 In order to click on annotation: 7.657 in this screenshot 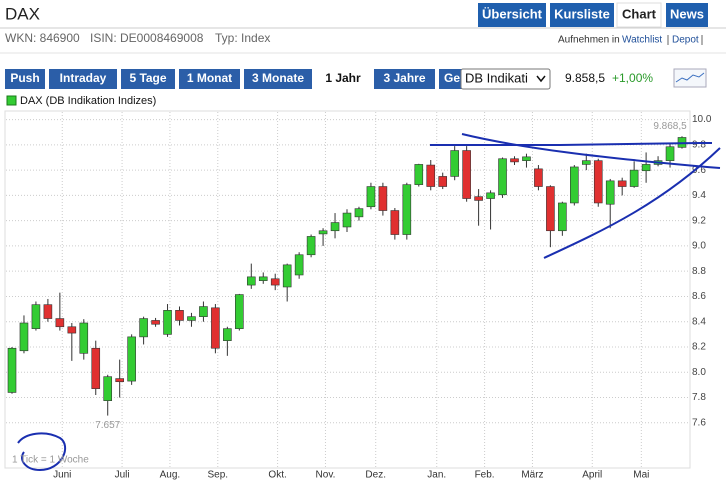, I will do `click(107, 425)`.